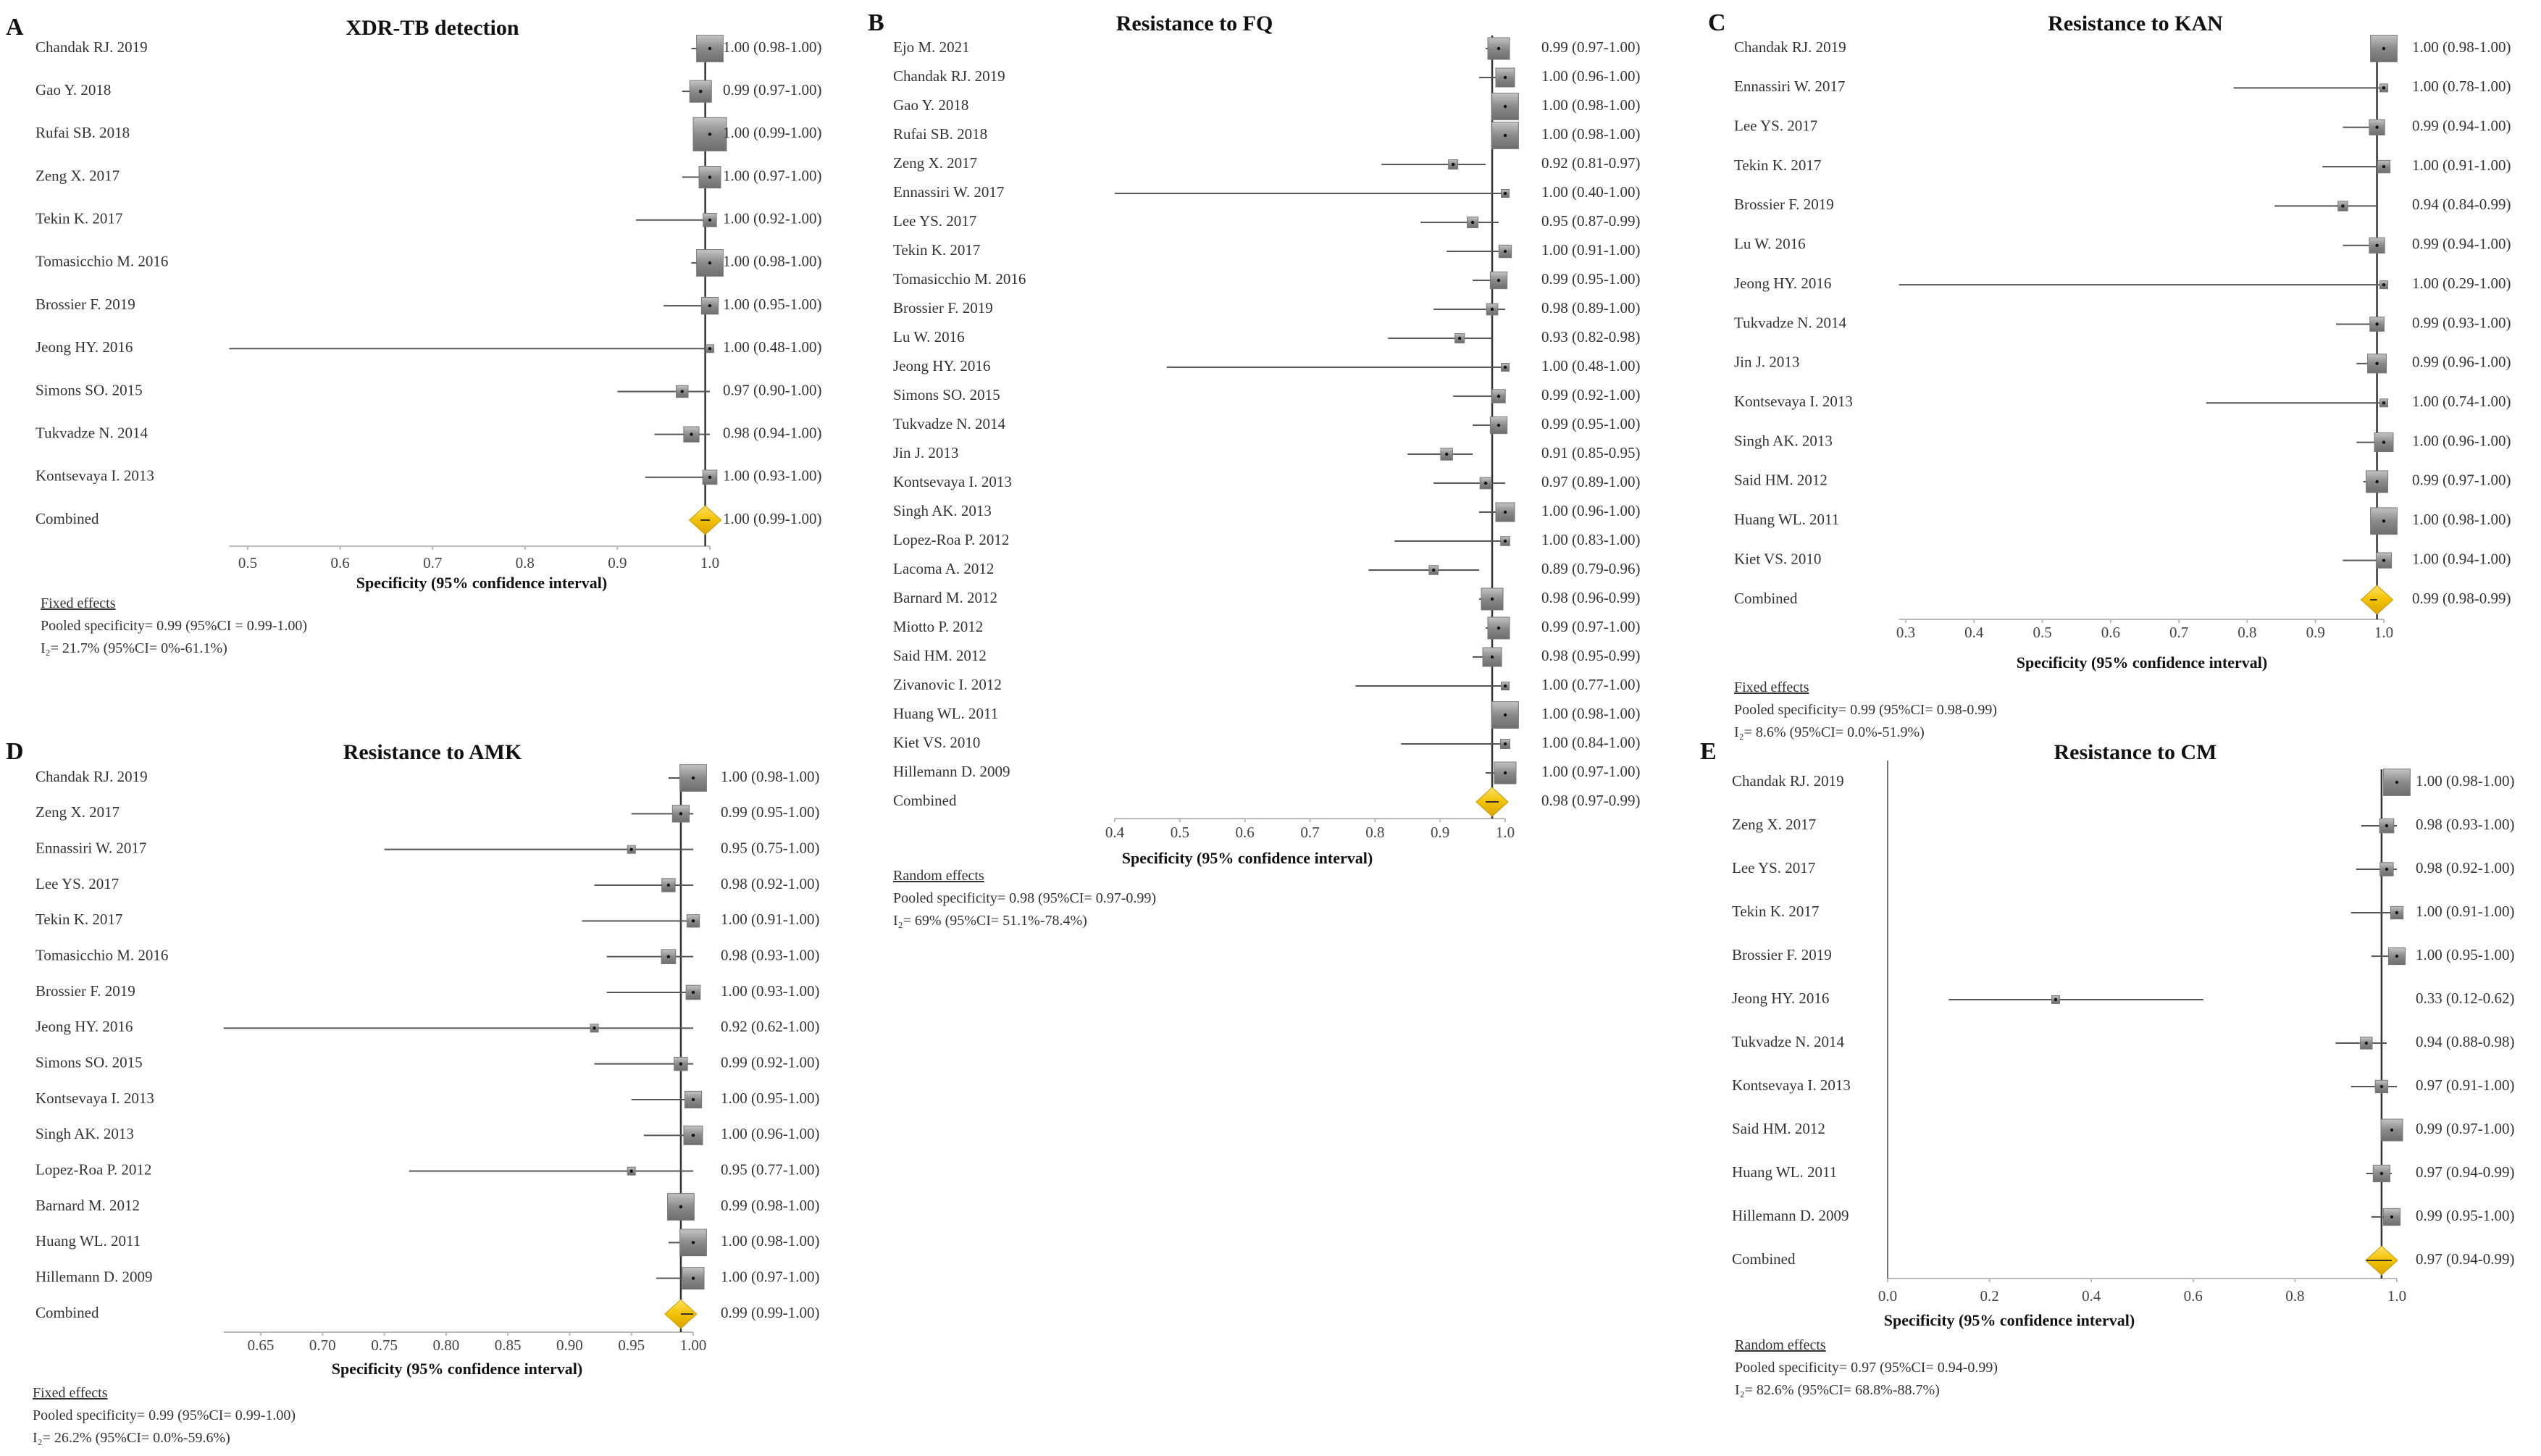  I want to click on estimate-value: 1.00 (0.97-1.00), so click(1590, 771).